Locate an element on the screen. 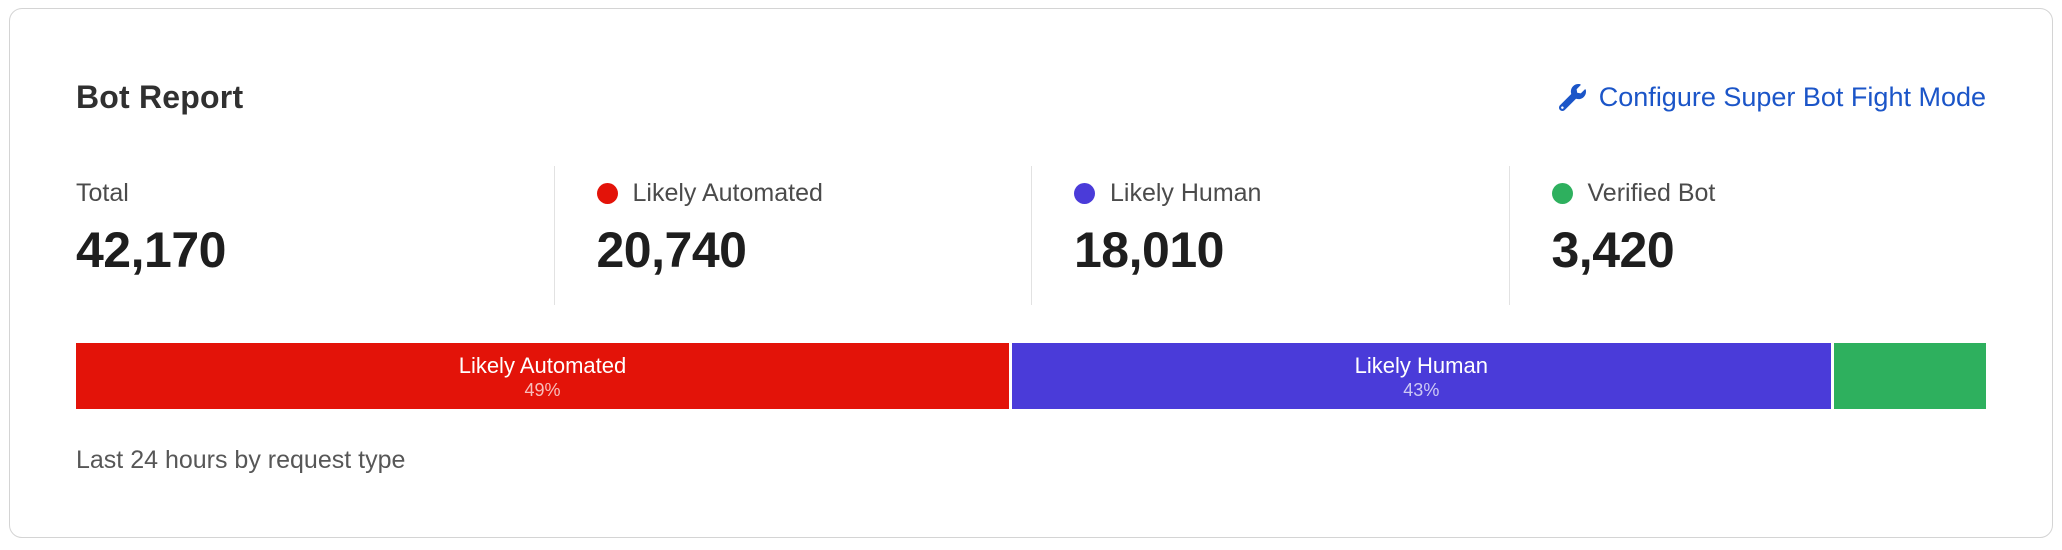 The image size is (2062, 550). stat-likely-automated-label: Likely Automated is located at coordinates (727, 193).